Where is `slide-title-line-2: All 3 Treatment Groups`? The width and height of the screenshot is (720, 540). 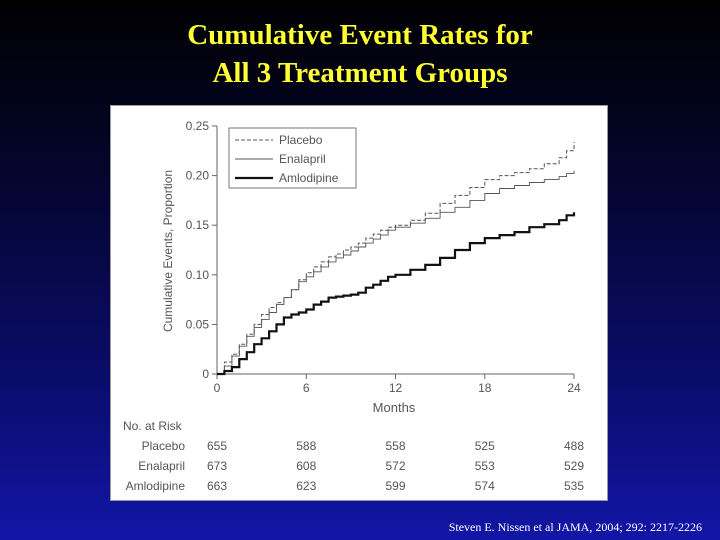 slide-title-line-2: All 3 Treatment Groups is located at coordinates (360, 73).